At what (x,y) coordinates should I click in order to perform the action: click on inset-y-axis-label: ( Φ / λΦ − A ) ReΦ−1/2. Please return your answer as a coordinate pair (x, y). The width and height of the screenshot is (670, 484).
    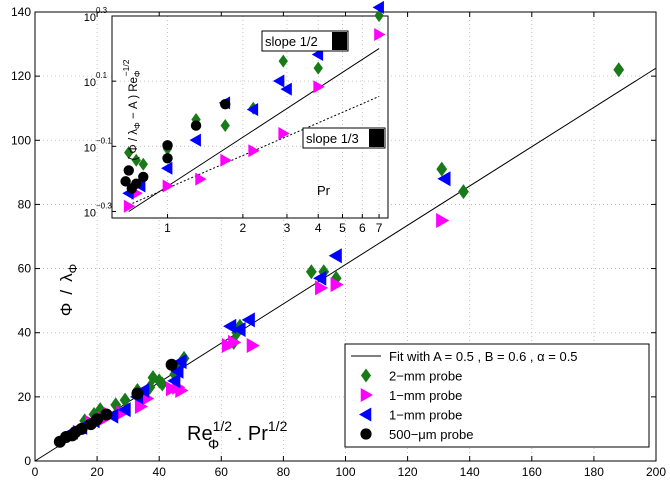
    Looking at the image, I should click on (131, 109).